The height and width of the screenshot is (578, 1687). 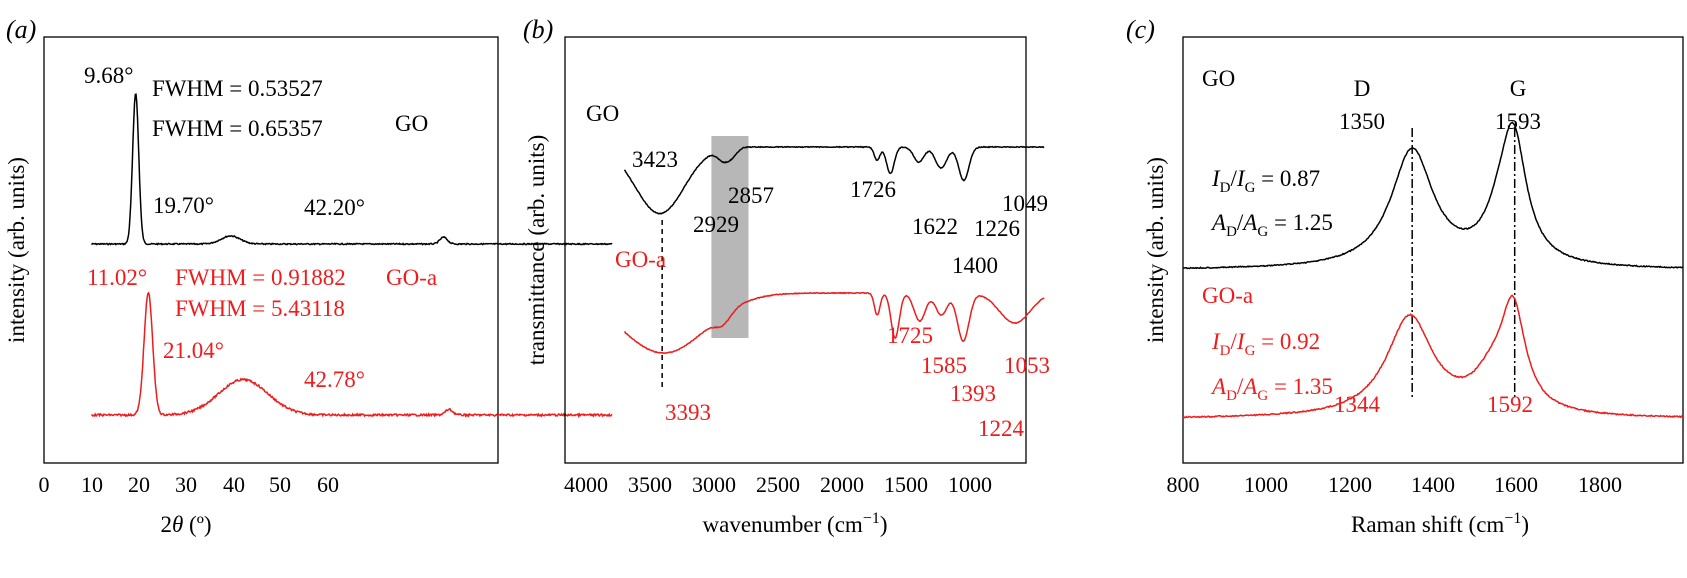 What do you see at coordinates (997, 228) in the screenshot?
I see `b-go-1226: 1226` at bounding box center [997, 228].